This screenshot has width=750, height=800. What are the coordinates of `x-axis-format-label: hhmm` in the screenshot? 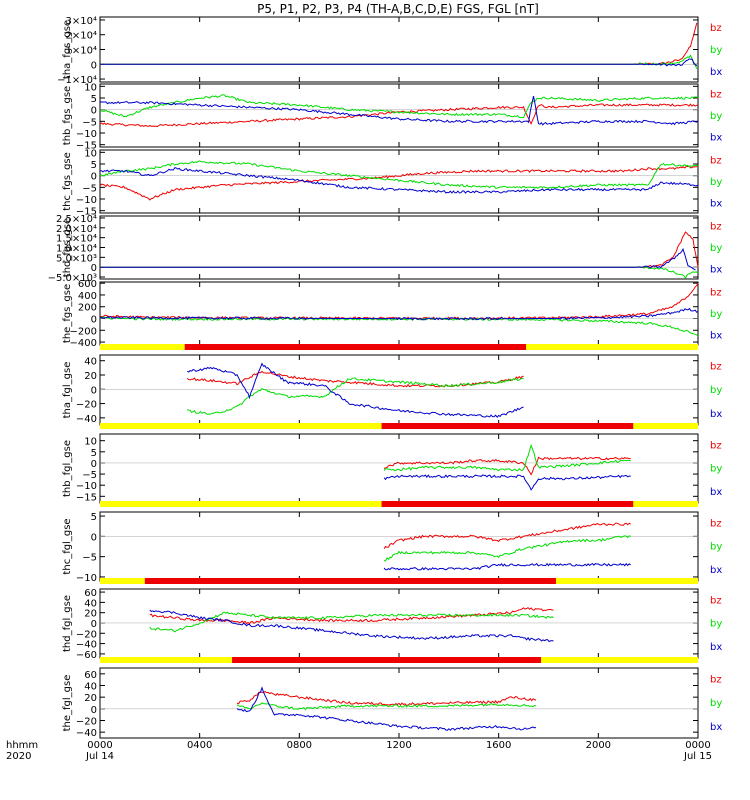 It's located at (22, 745).